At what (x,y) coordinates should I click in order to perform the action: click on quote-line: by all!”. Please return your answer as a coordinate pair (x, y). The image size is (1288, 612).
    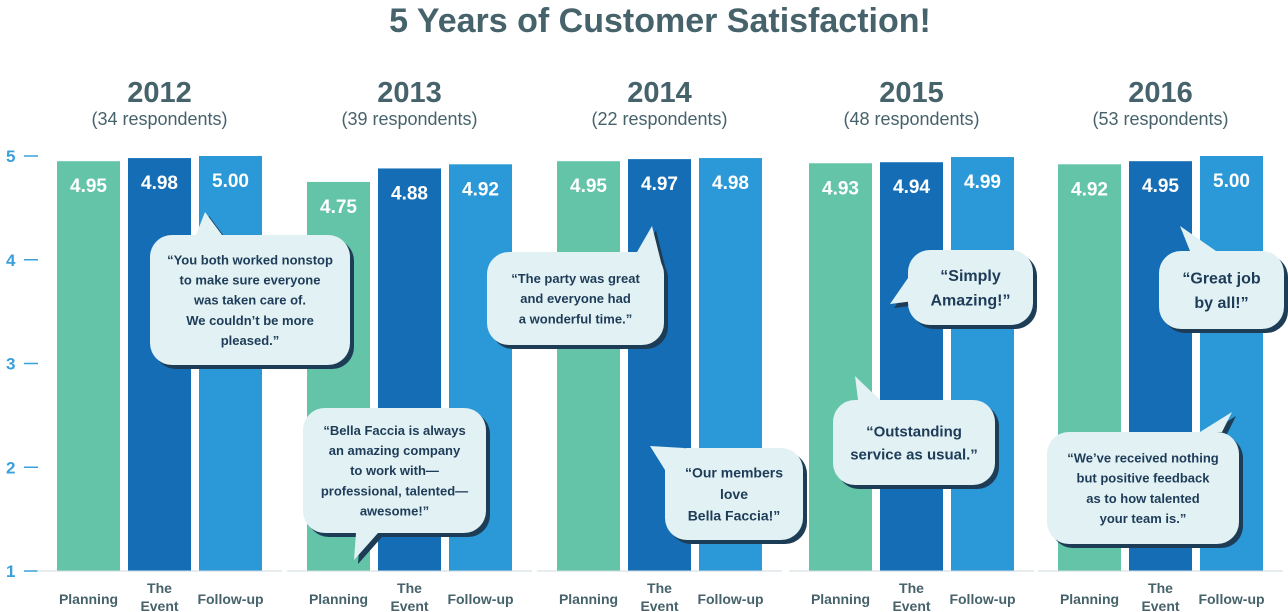
    Looking at the image, I should click on (1221, 303).